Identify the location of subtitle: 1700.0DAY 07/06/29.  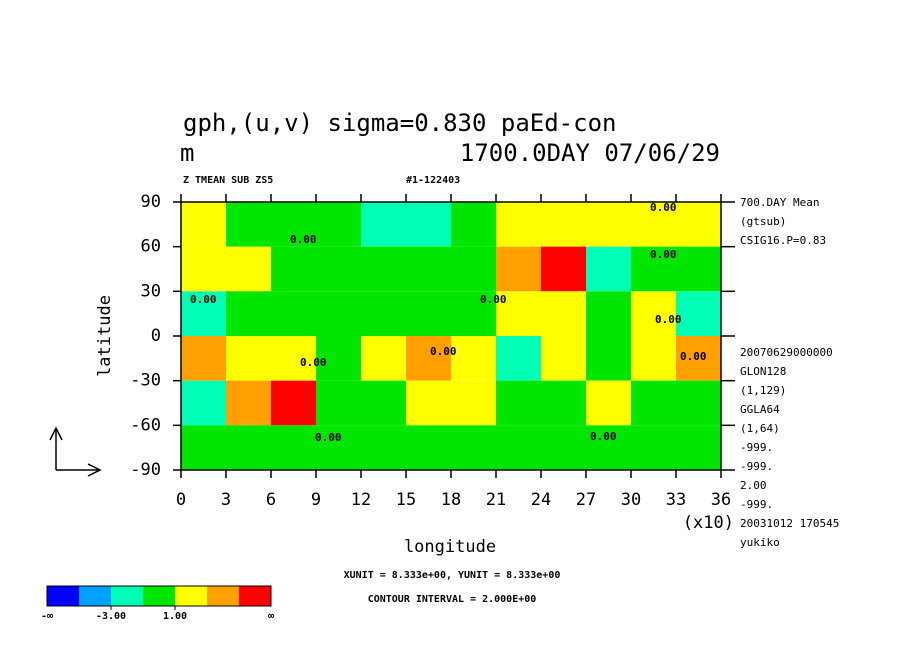
(590, 153).